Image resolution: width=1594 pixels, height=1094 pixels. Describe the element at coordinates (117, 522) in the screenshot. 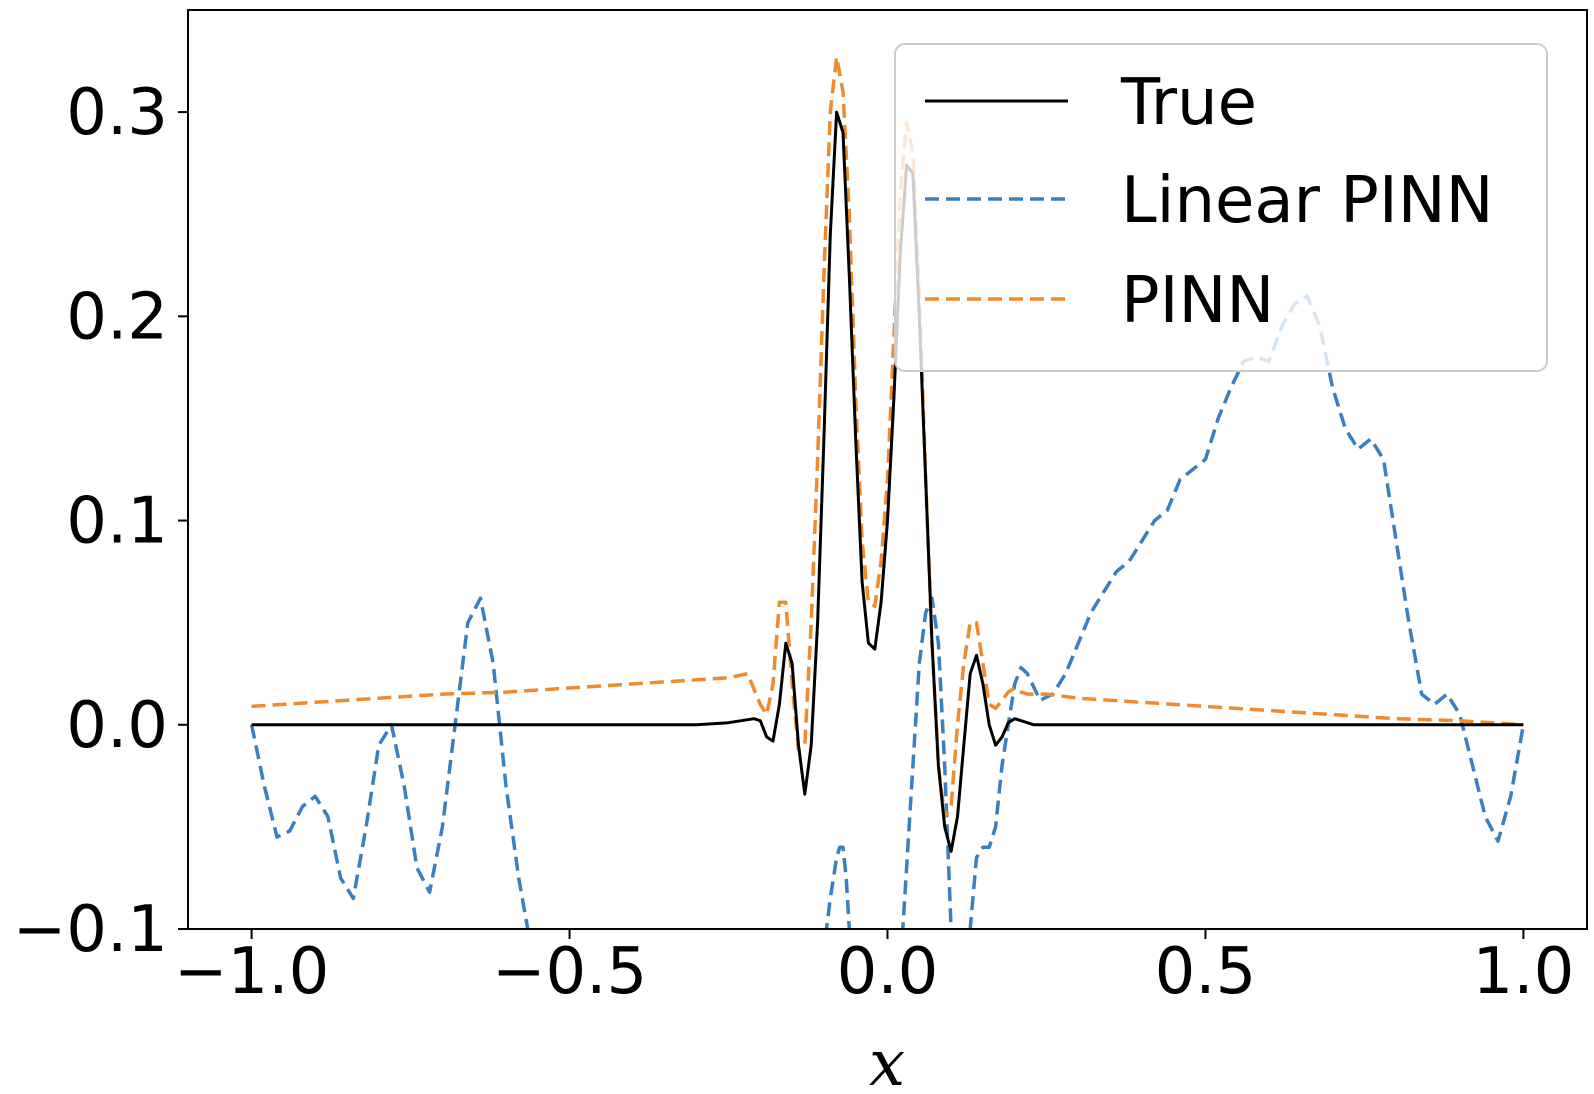

I see `y-tick-label: 0.1` at that location.